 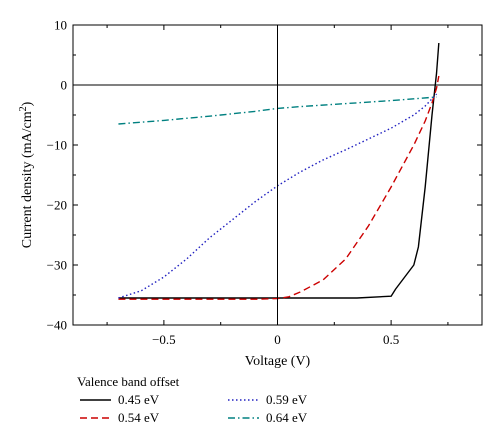 What do you see at coordinates (139, 399) in the screenshot?
I see `legend-label-1: 0.45 eV` at bounding box center [139, 399].